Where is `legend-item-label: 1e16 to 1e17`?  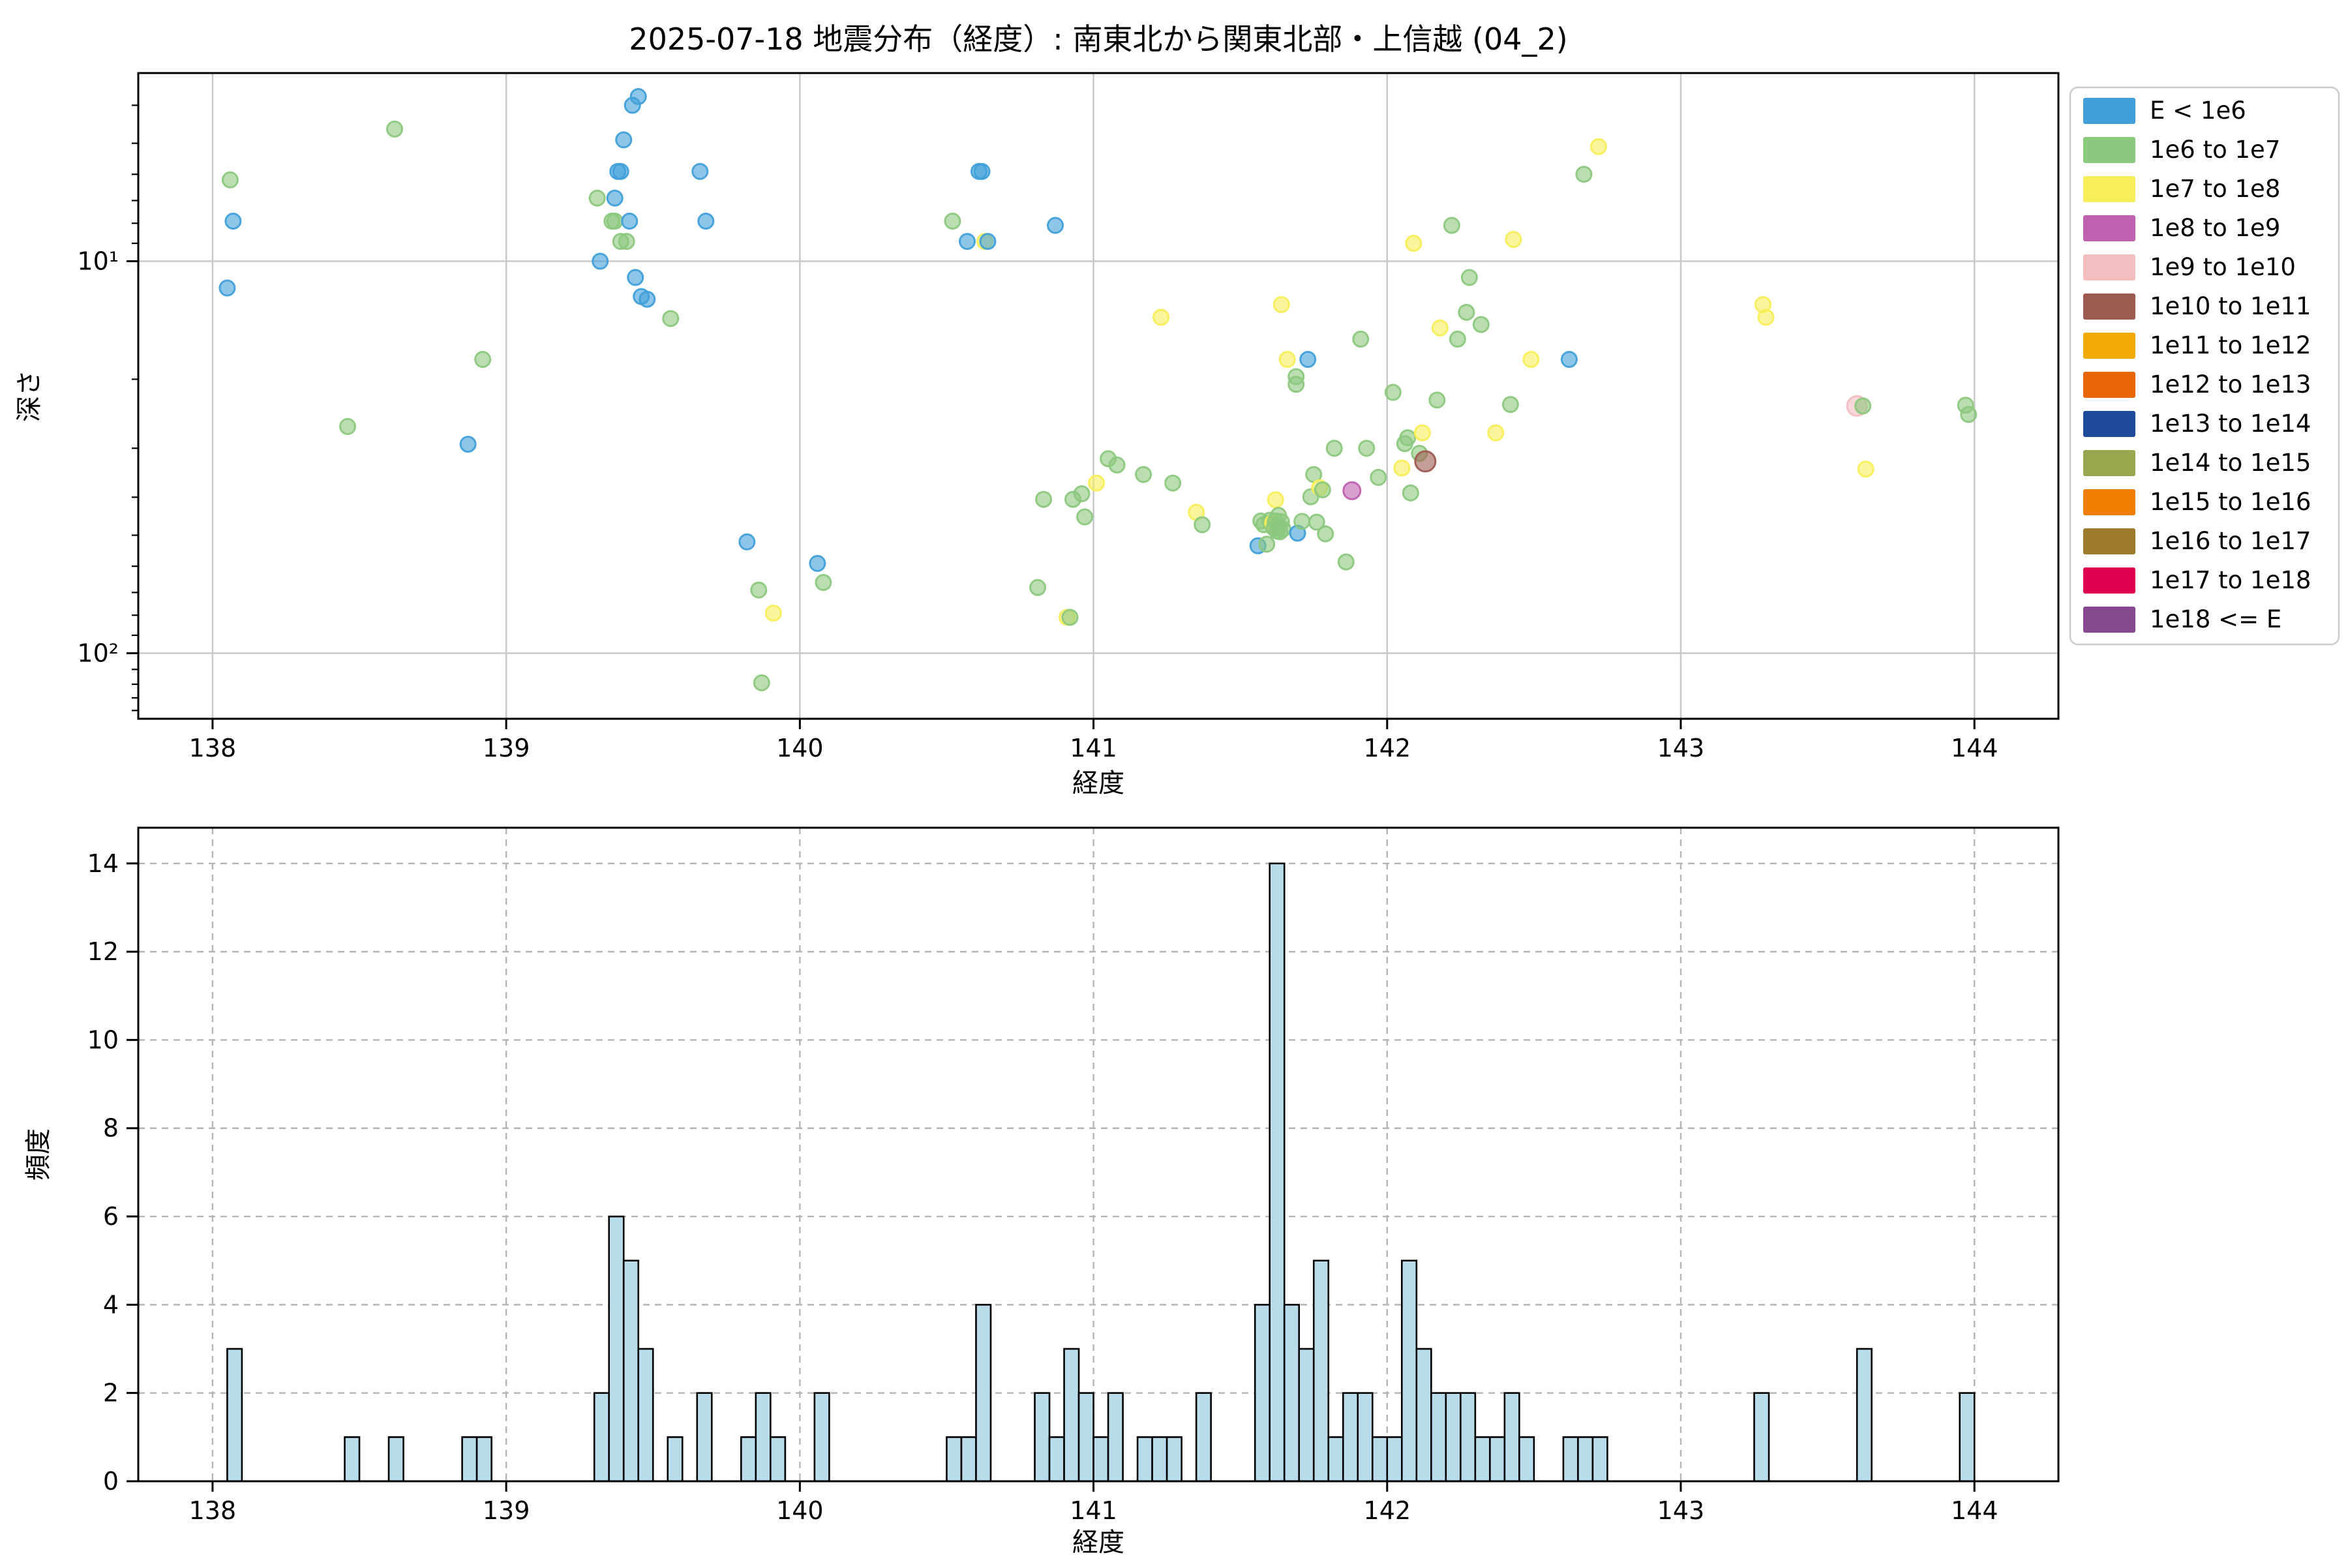
legend-item-label: 1e16 to 1e17 is located at coordinates (2231, 541).